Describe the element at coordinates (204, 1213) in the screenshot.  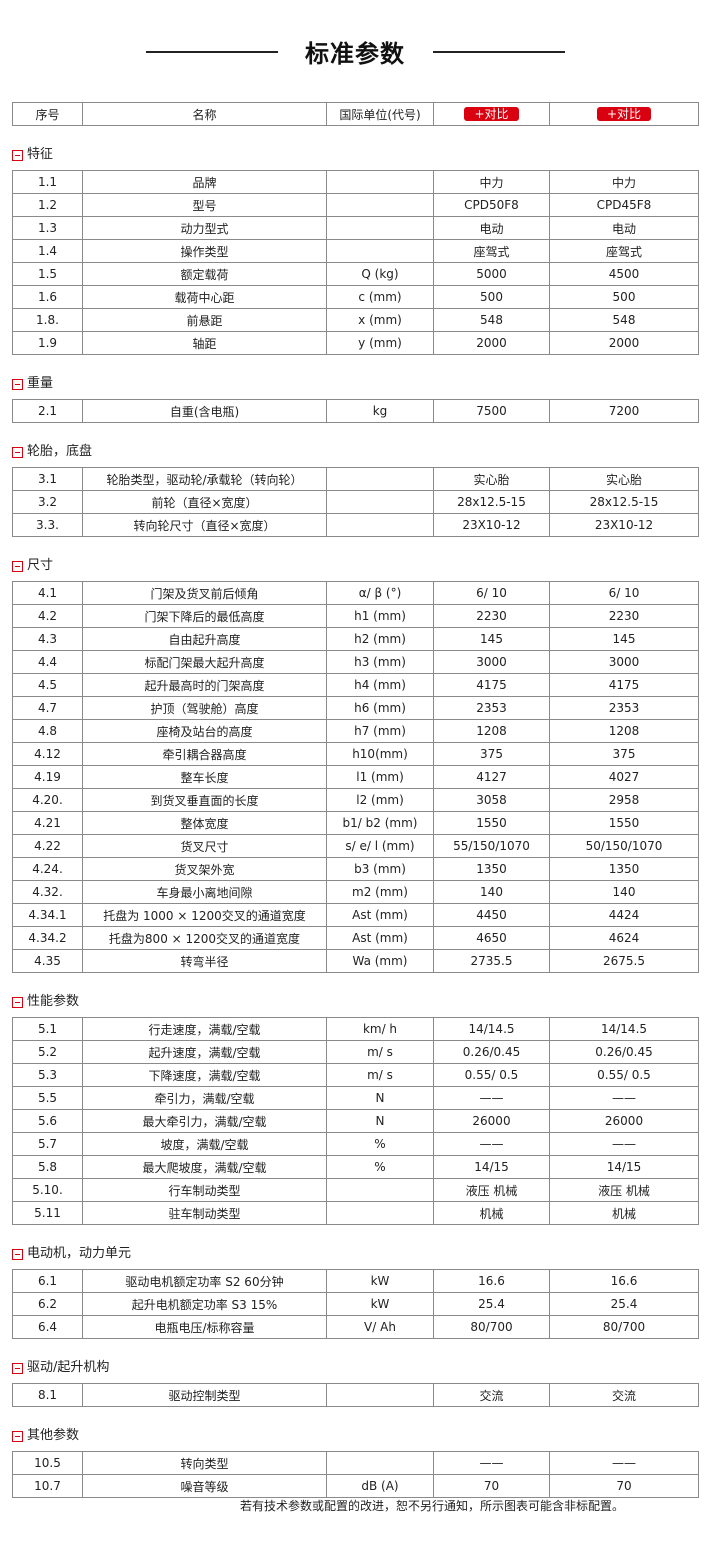
I see `cell-name: 驻车制动类型` at that location.